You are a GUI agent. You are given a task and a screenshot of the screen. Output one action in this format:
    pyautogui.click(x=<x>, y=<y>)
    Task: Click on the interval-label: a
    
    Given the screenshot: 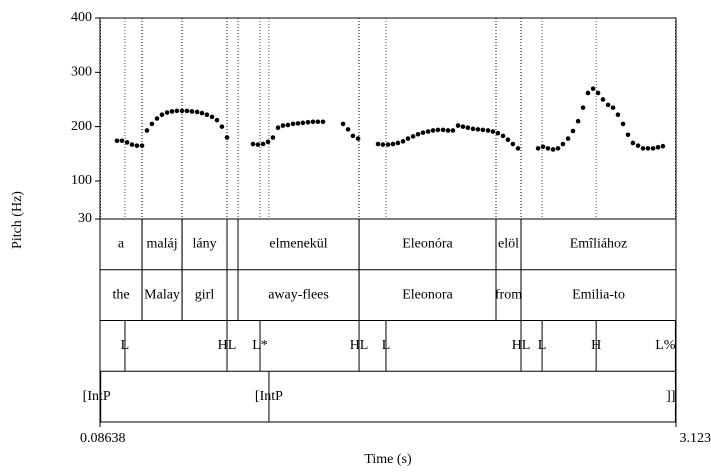 What is the action you would take?
    pyautogui.click(x=121, y=244)
    